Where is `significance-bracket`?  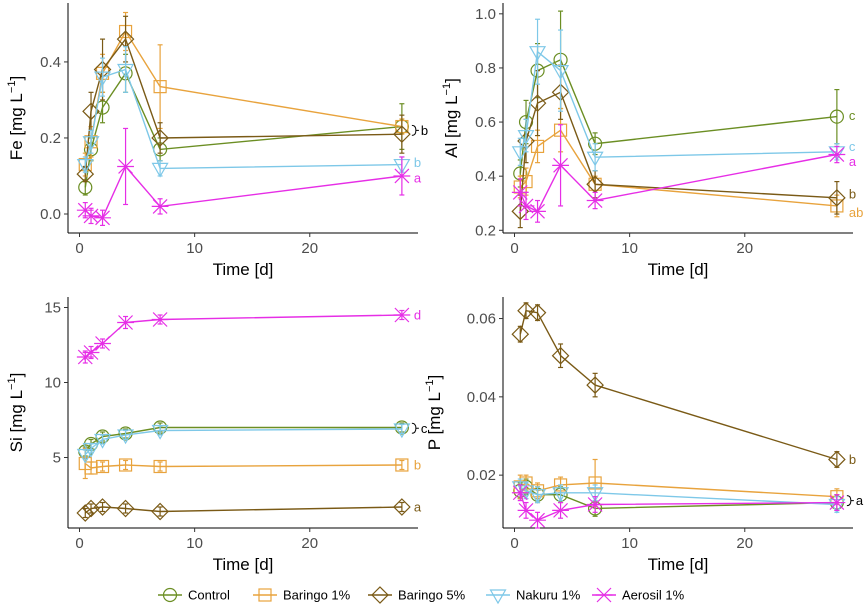
significance-bracket is located at coordinates (415, 428).